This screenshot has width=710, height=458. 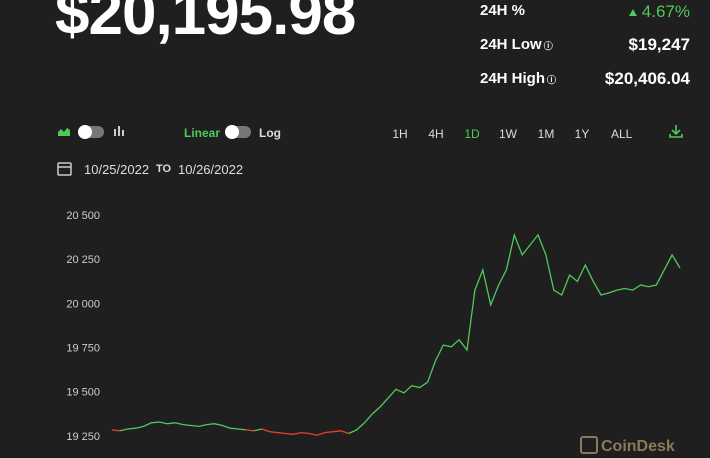 What do you see at coordinates (238, 132) in the screenshot?
I see `scale-toggle` at bounding box center [238, 132].